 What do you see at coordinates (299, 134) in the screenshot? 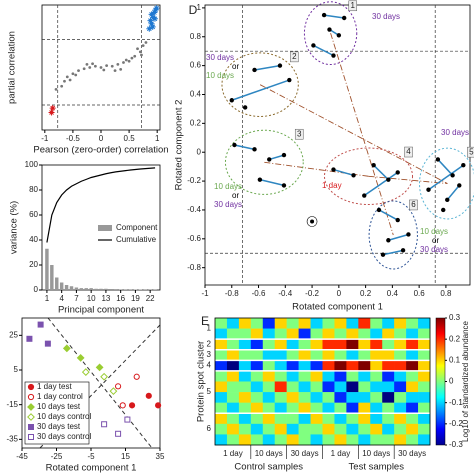
I see `cluster-label-box` at bounding box center [299, 134].